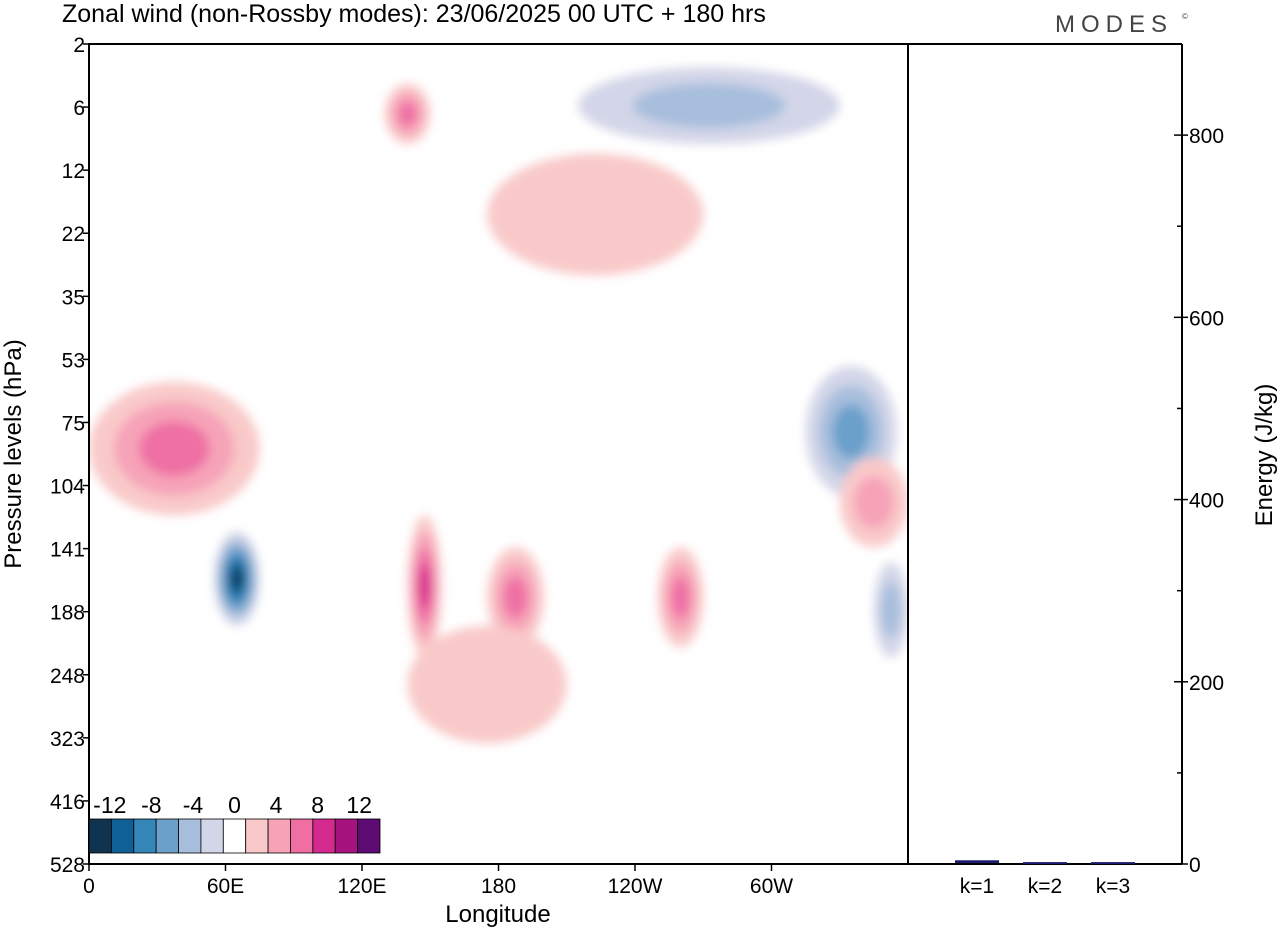  Describe the element at coordinates (79, 45) in the screenshot. I see `y-tick-label: 2` at that location.